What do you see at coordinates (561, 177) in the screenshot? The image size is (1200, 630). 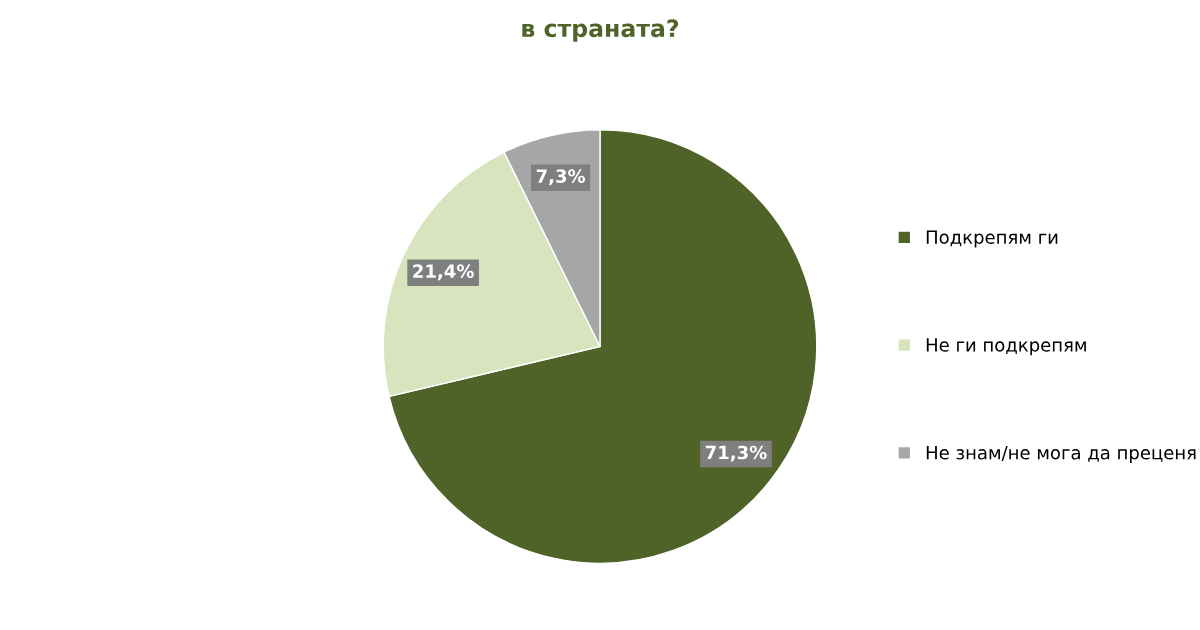 I see `data-label: 7,3%` at bounding box center [561, 177].